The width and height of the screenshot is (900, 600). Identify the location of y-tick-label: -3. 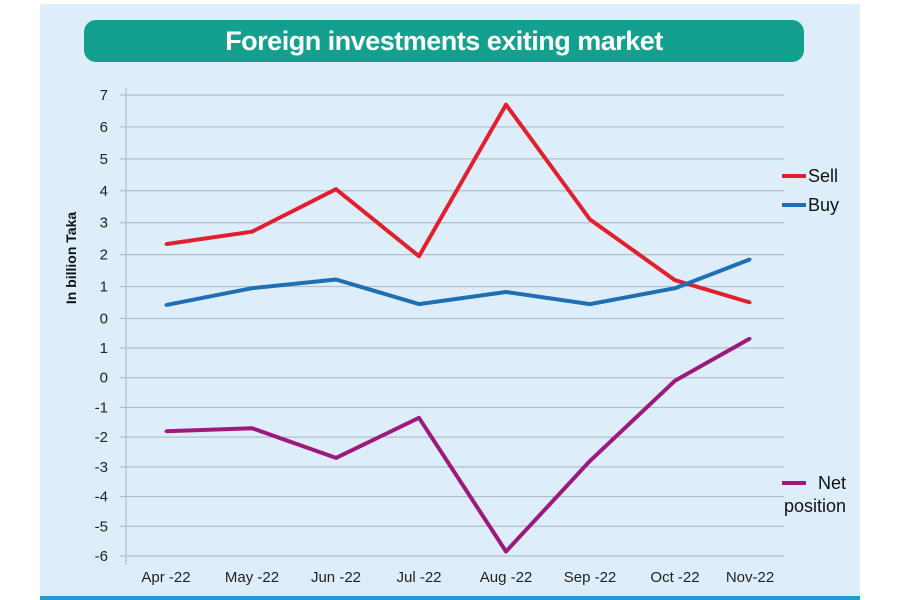
(101, 467).